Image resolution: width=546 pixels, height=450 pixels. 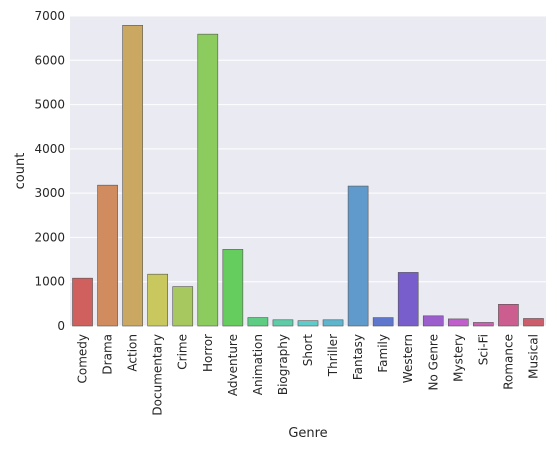 I want to click on y-tick-labels: 0 1000 2000 3000 4000 5000 6000 7000, so click(x=49, y=171).